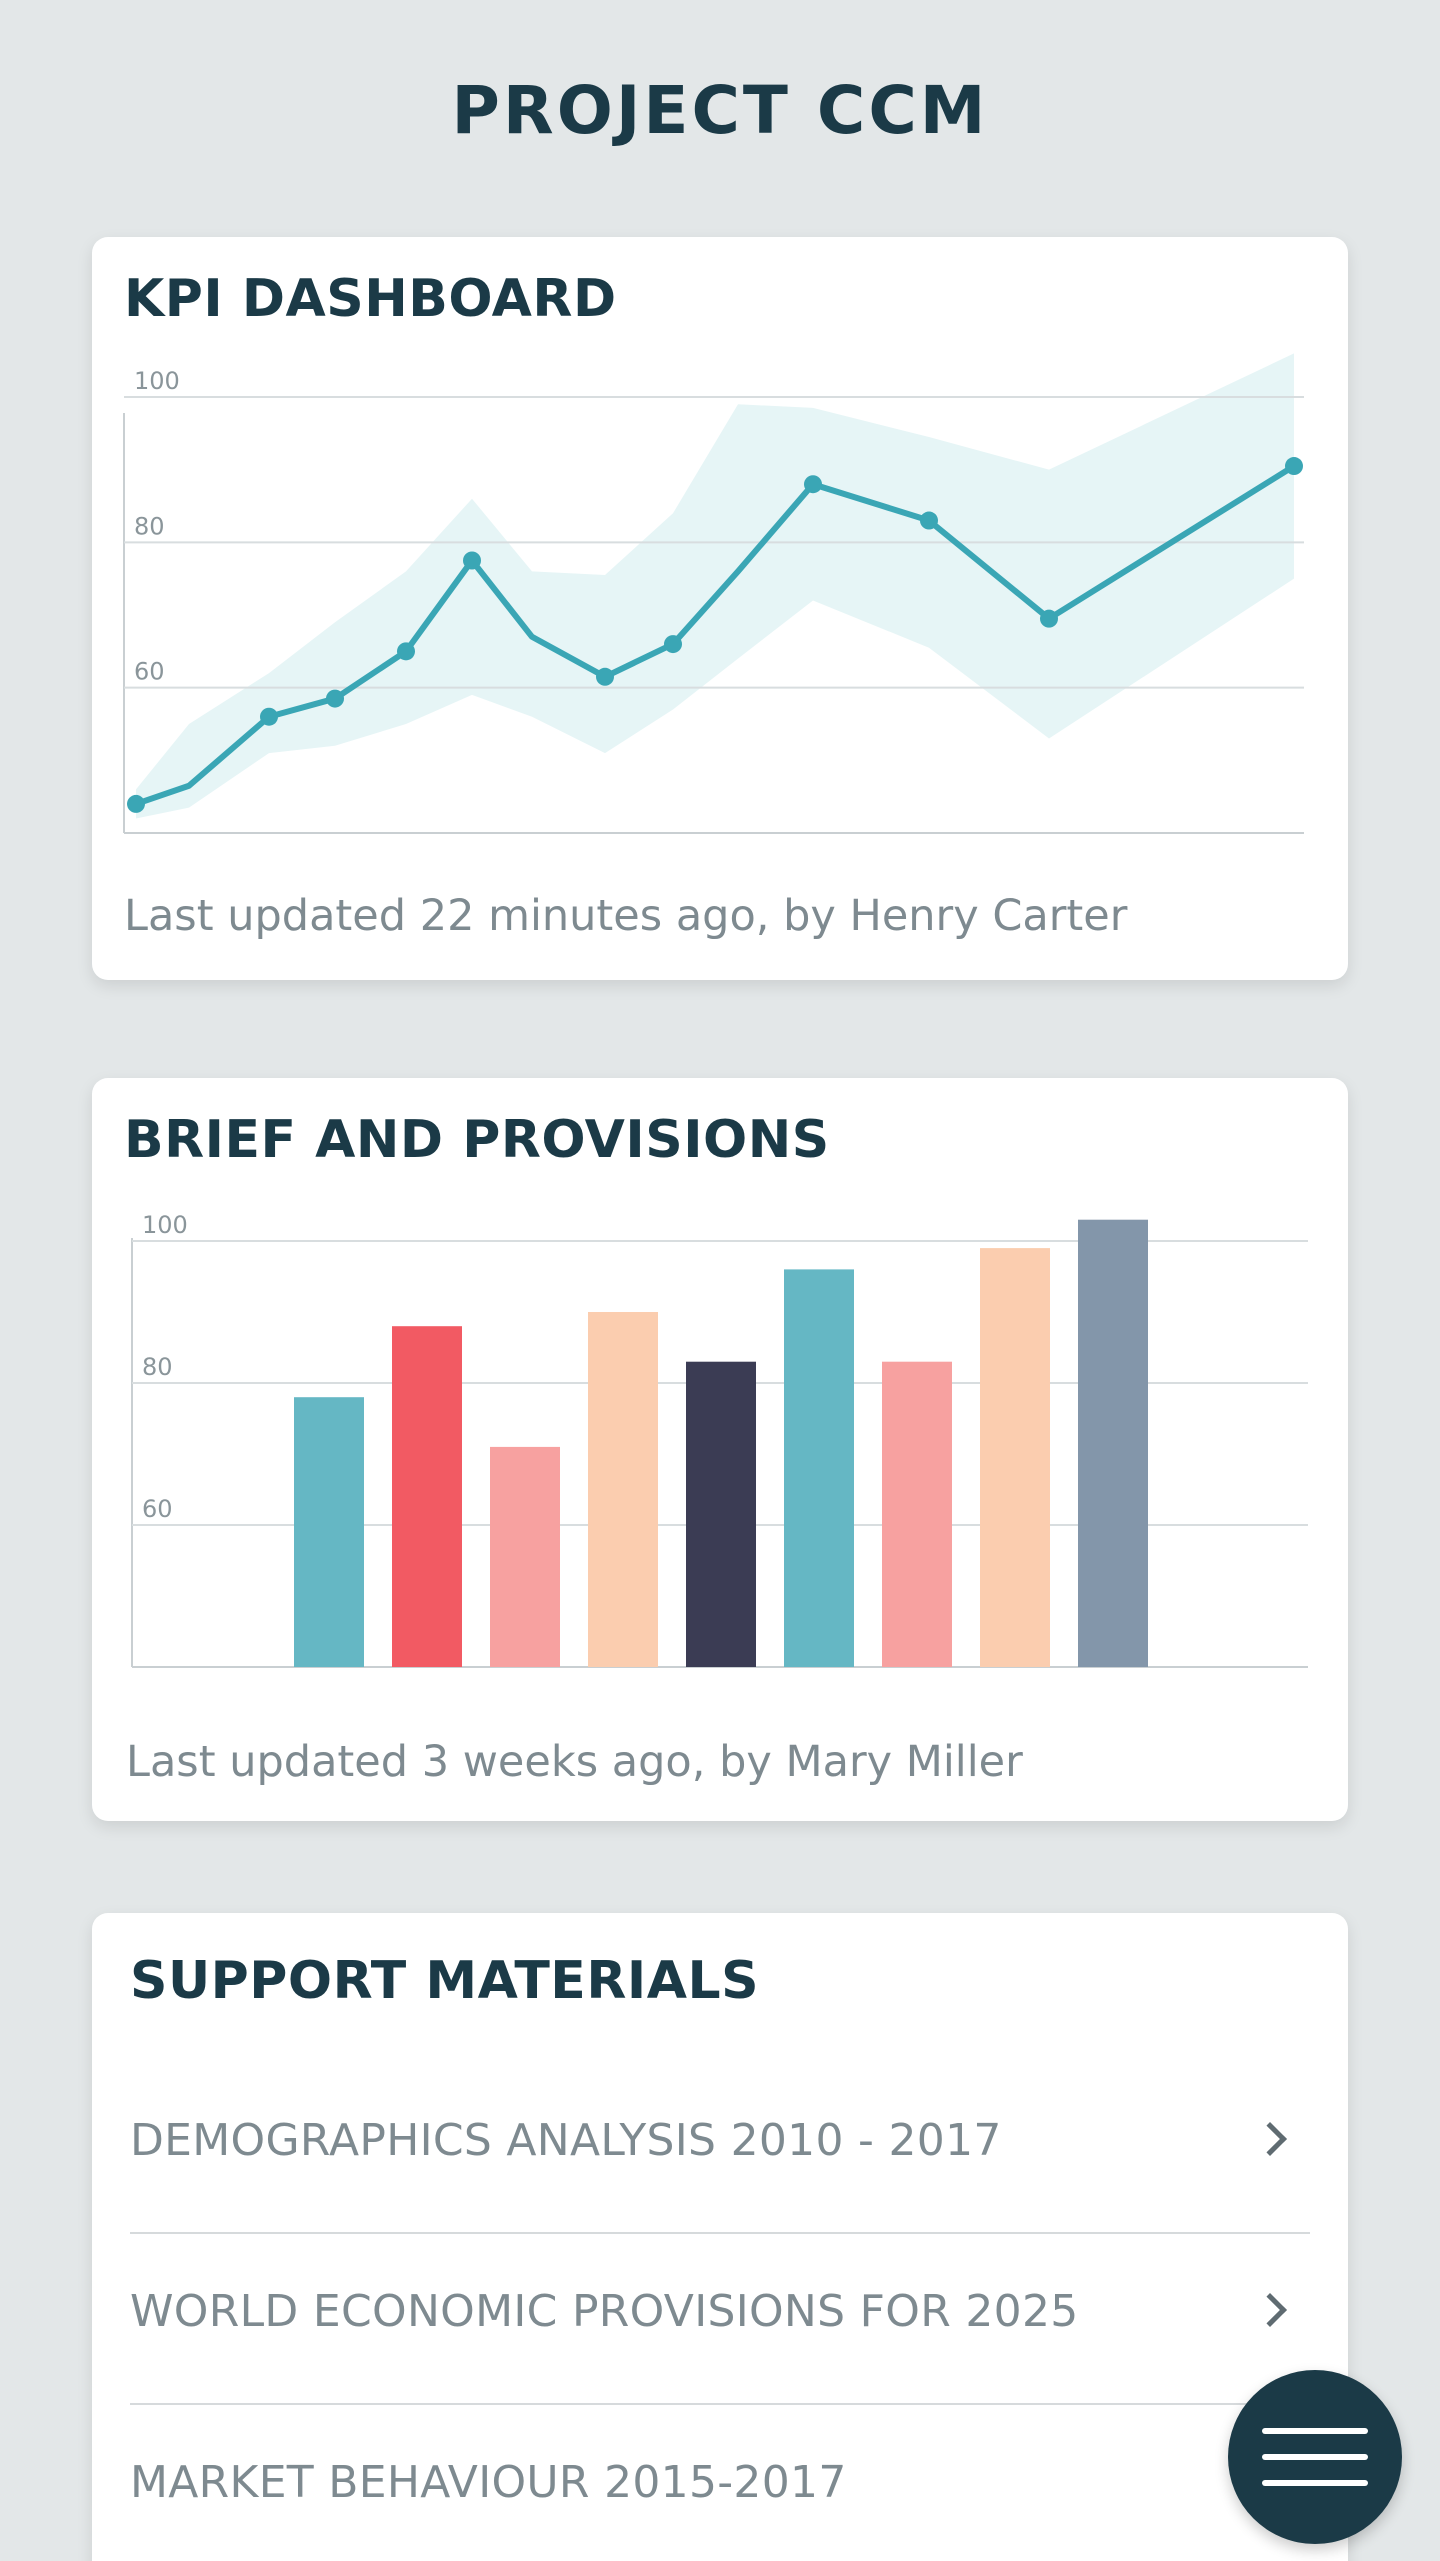 Image resolution: width=1440 pixels, height=2561 pixels. I want to click on confidence-band, so click(715, 586).